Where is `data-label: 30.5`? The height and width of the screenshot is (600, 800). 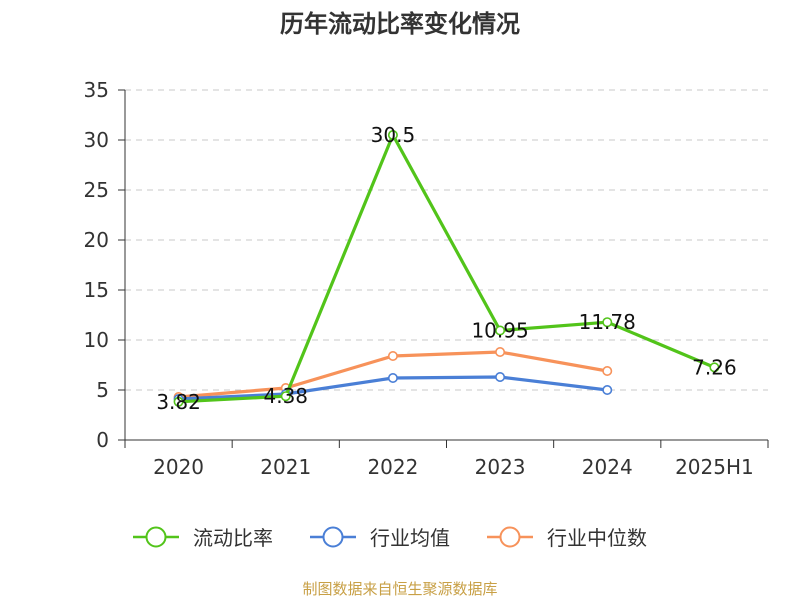
data-label: 30.5 is located at coordinates (393, 135).